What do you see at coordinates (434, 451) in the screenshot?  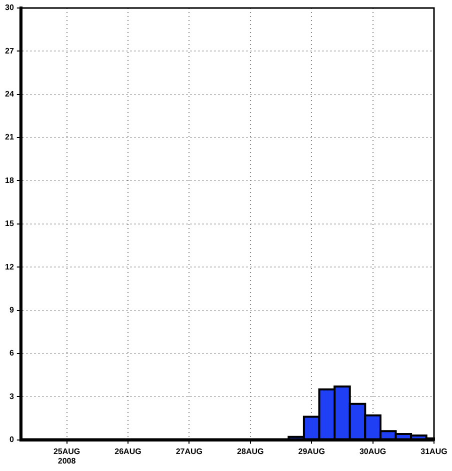 I see `x-tick-label: 31AUG` at bounding box center [434, 451].